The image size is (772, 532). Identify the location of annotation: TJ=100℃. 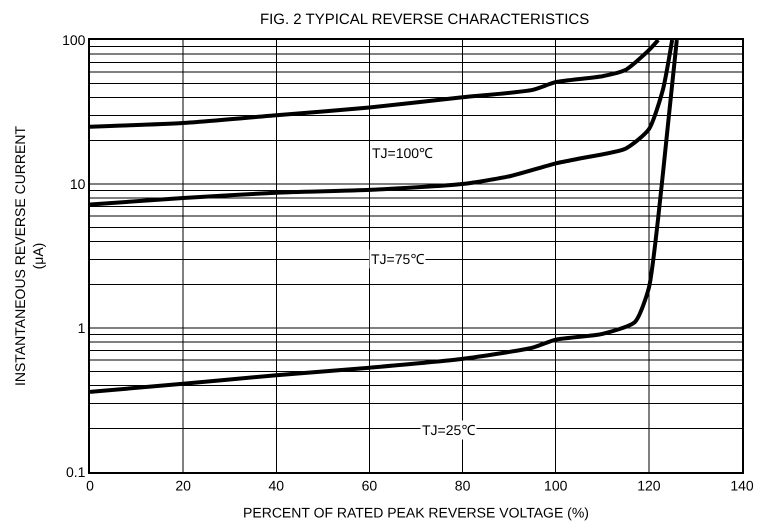
(403, 153).